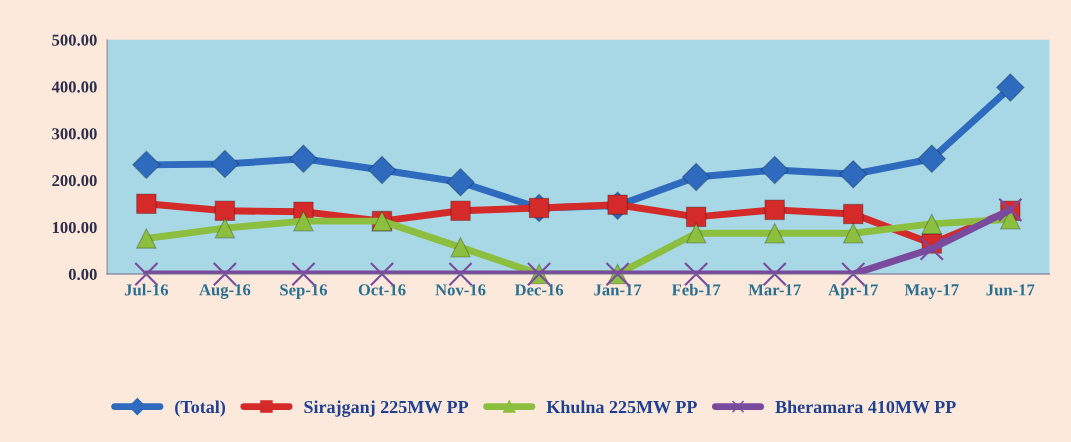 Image resolution: width=1071 pixels, height=442 pixels. What do you see at coordinates (460, 290) in the screenshot?
I see `x-tick-label: Nov-16` at bounding box center [460, 290].